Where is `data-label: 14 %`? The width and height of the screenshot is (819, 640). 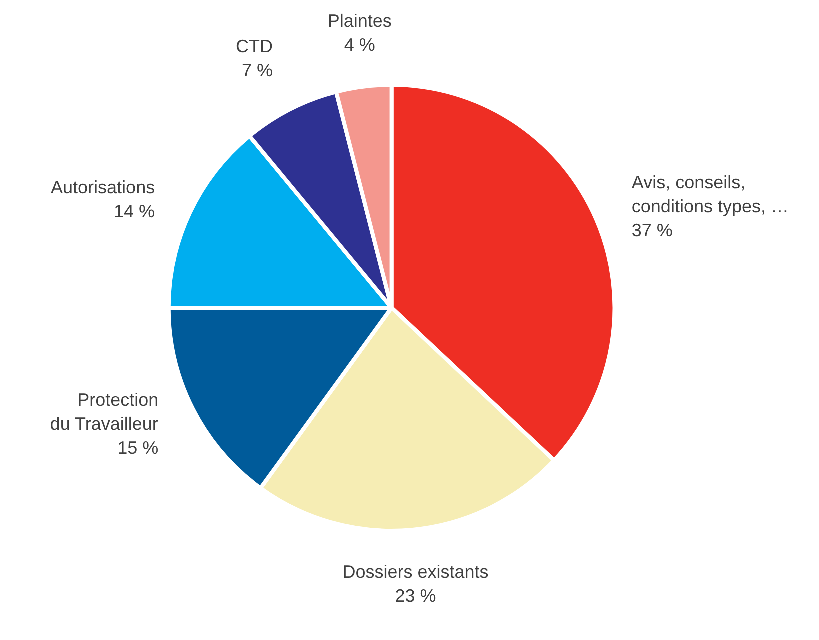 data-label: 14 % is located at coordinates (135, 211).